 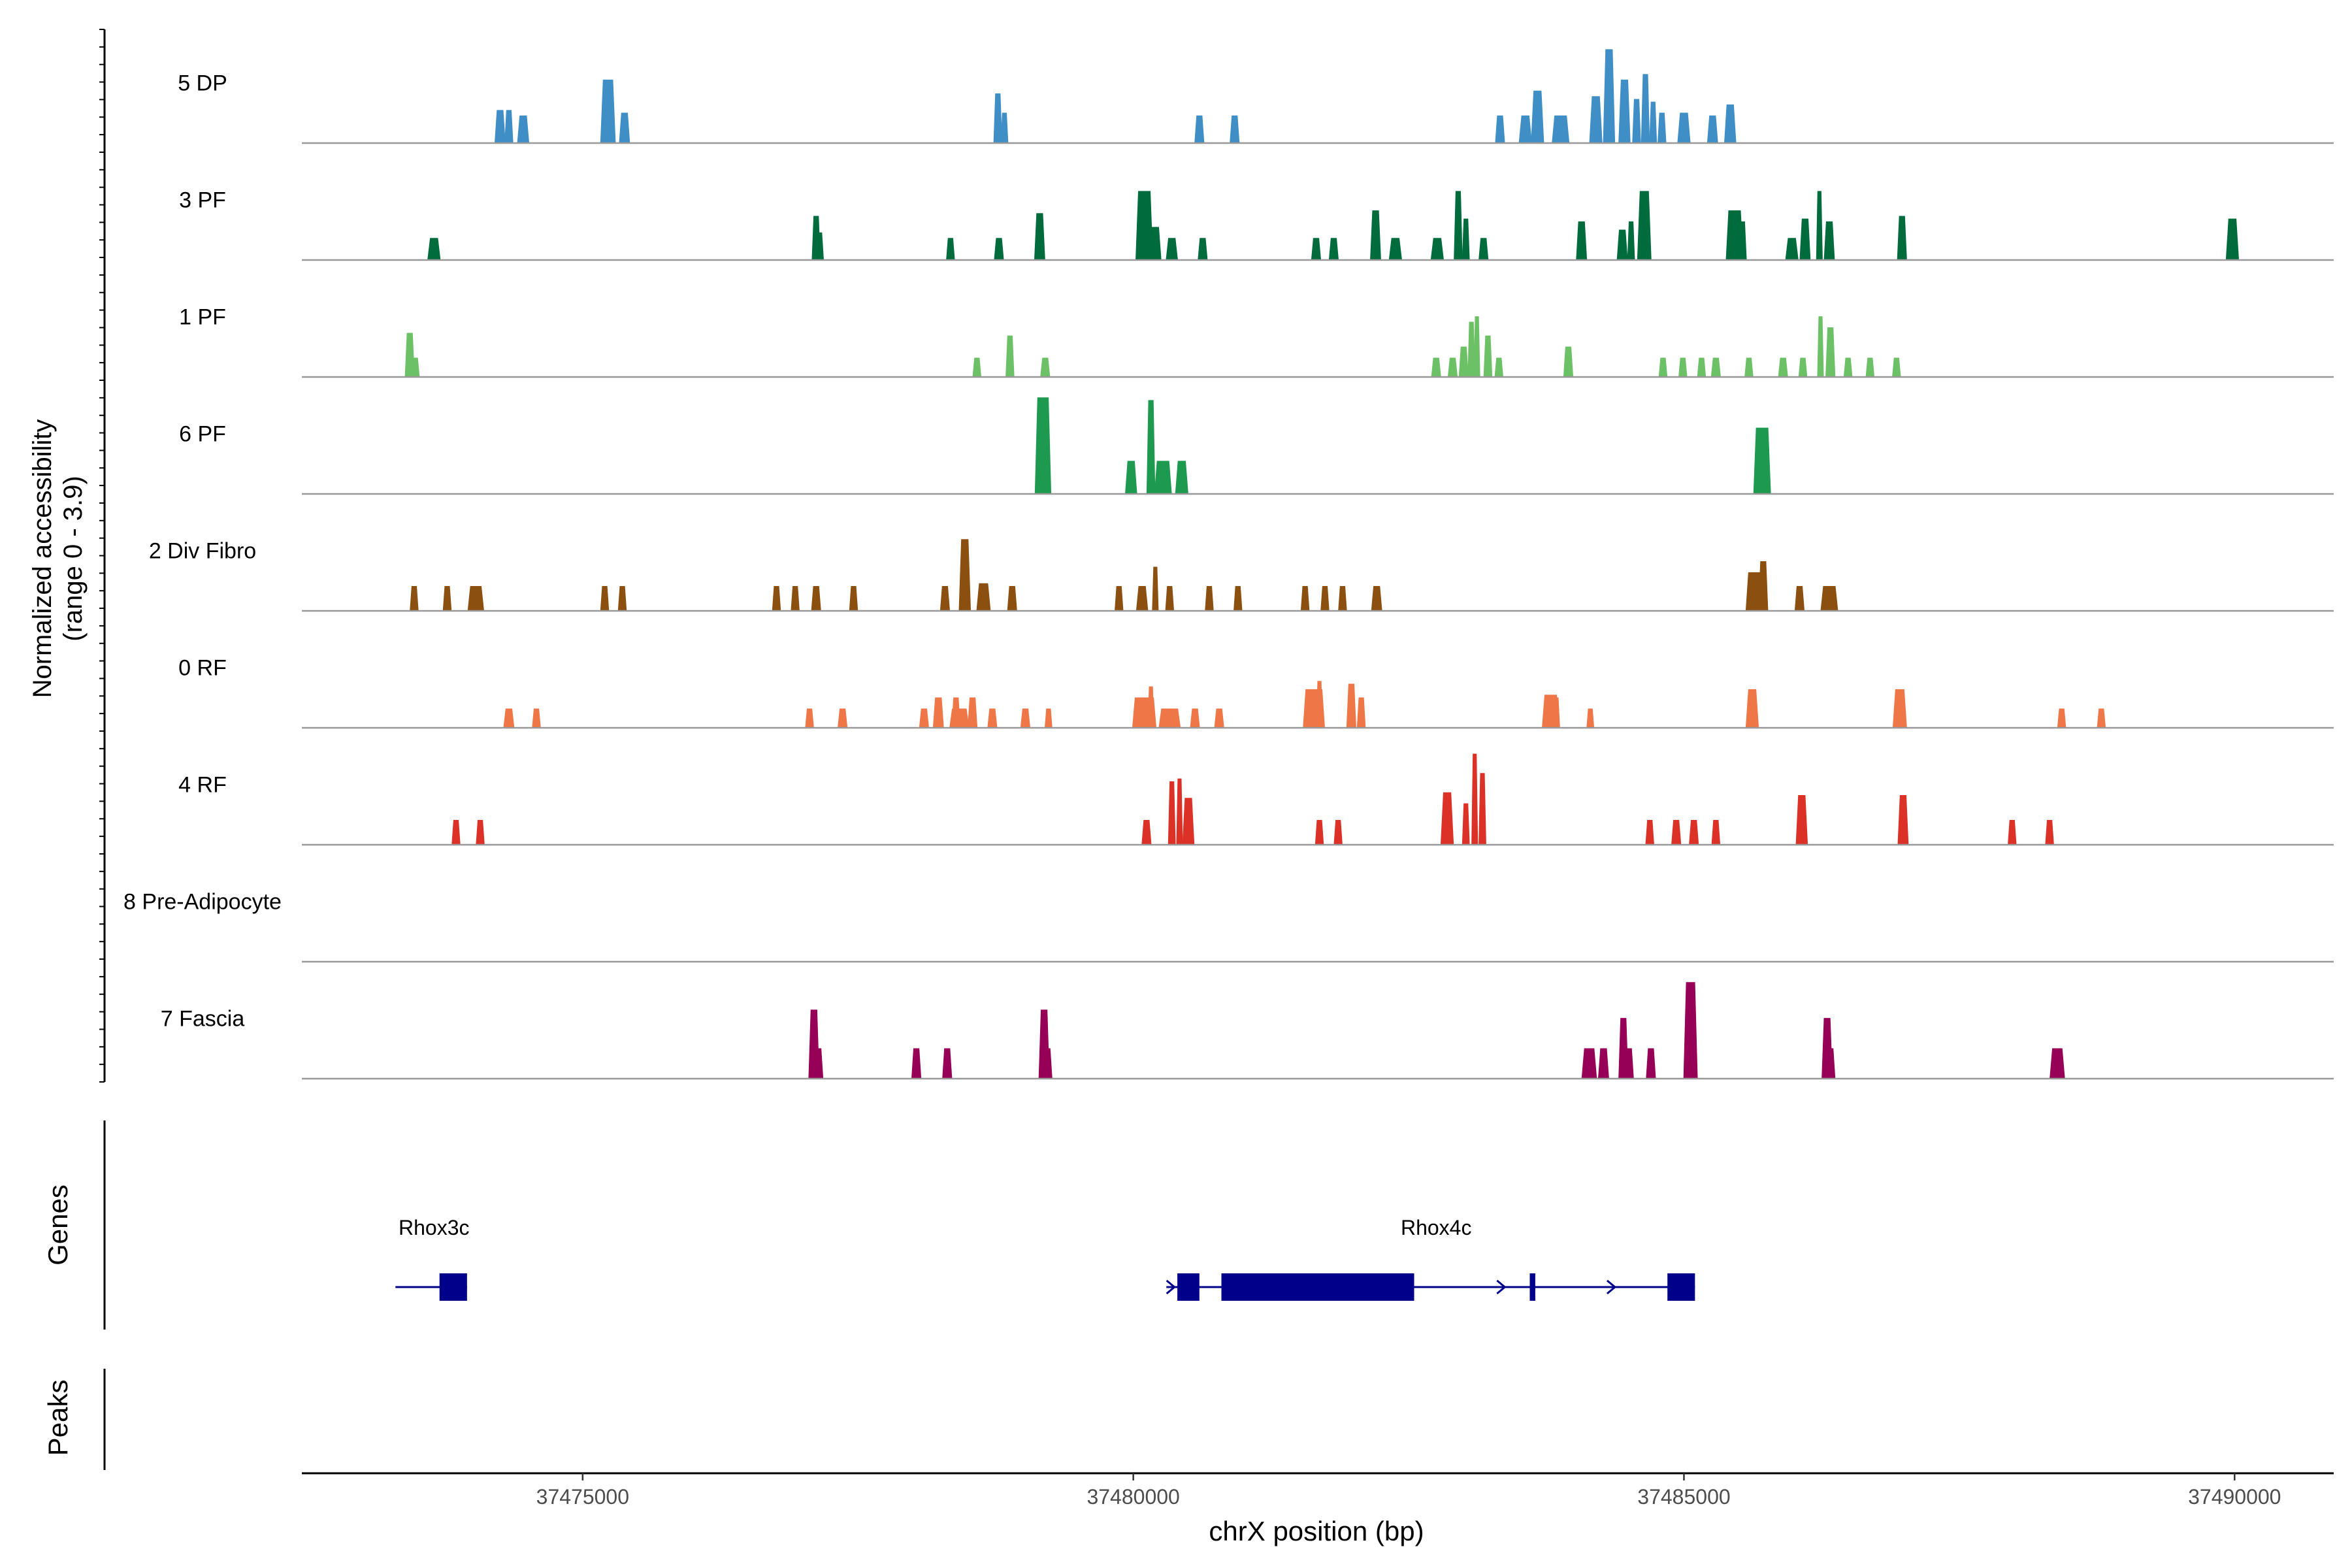 What do you see at coordinates (202, 316) in the screenshot?
I see `track-label: 1 PF` at bounding box center [202, 316].